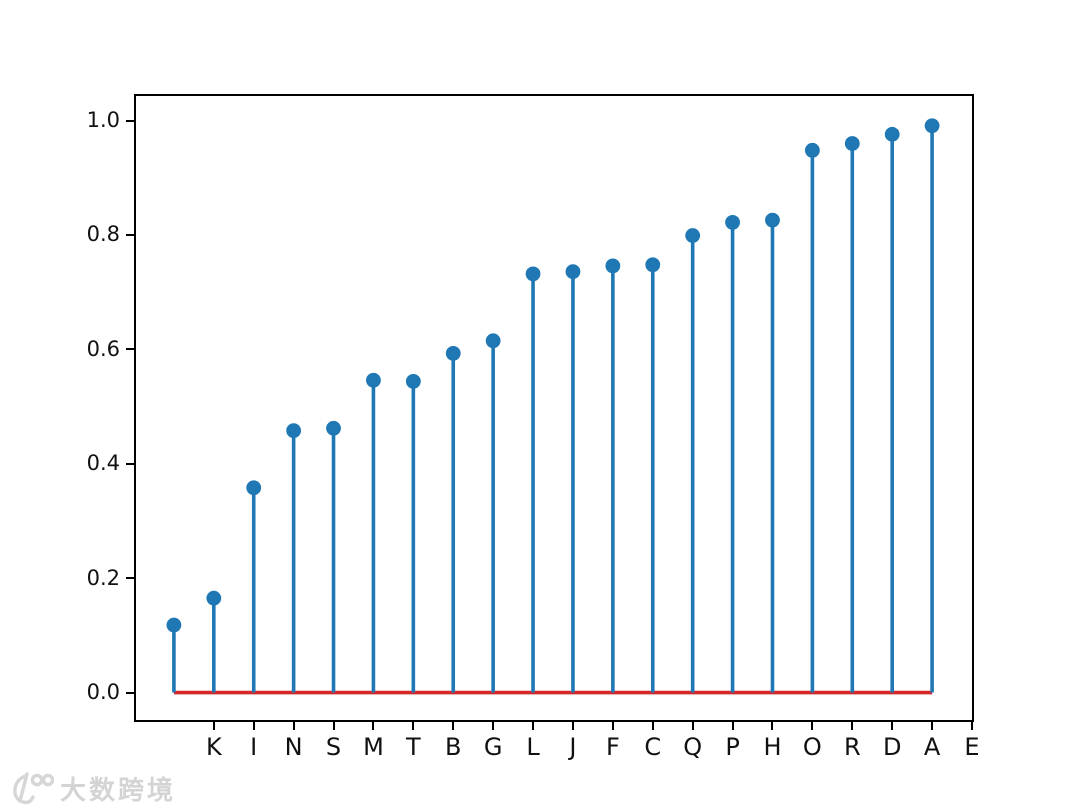 This screenshot has height=810, width=1080. What do you see at coordinates (103, 577) in the screenshot?
I see `y-tick-label: 0.2` at bounding box center [103, 577].